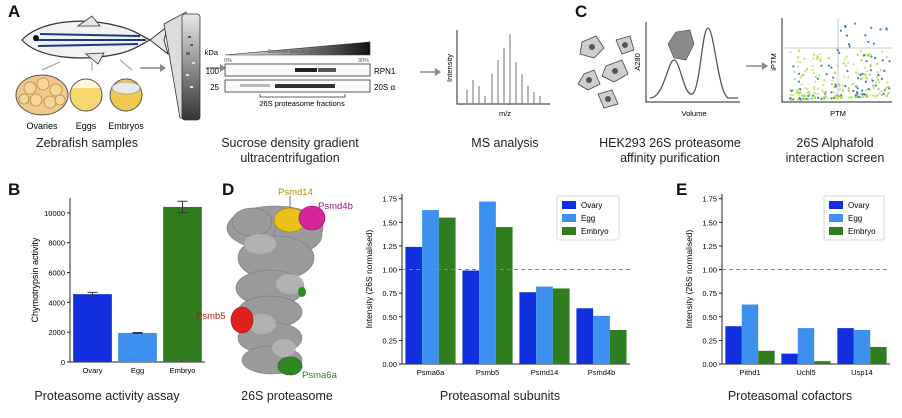  What do you see at coordinates (471, 317) in the screenshot?
I see `bar-psmb5-ovary` at bounding box center [471, 317].